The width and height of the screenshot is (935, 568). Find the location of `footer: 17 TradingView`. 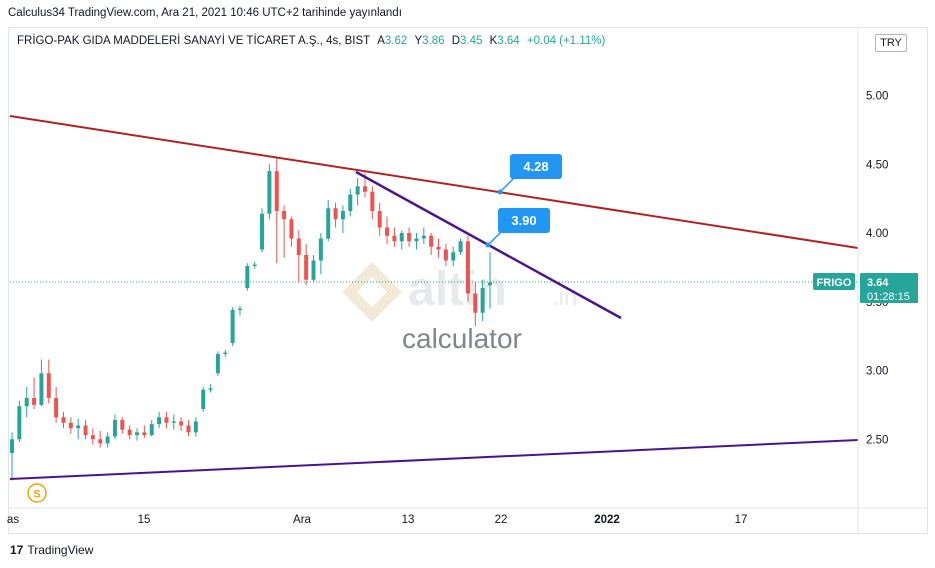

footer: 17 TradingView is located at coordinates (51, 550).